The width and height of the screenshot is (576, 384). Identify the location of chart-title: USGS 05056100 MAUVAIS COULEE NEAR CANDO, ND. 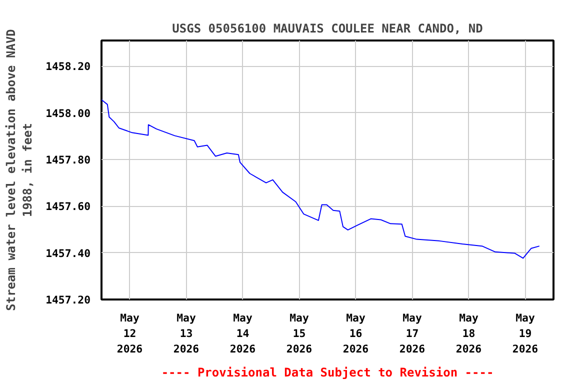
(327, 29).